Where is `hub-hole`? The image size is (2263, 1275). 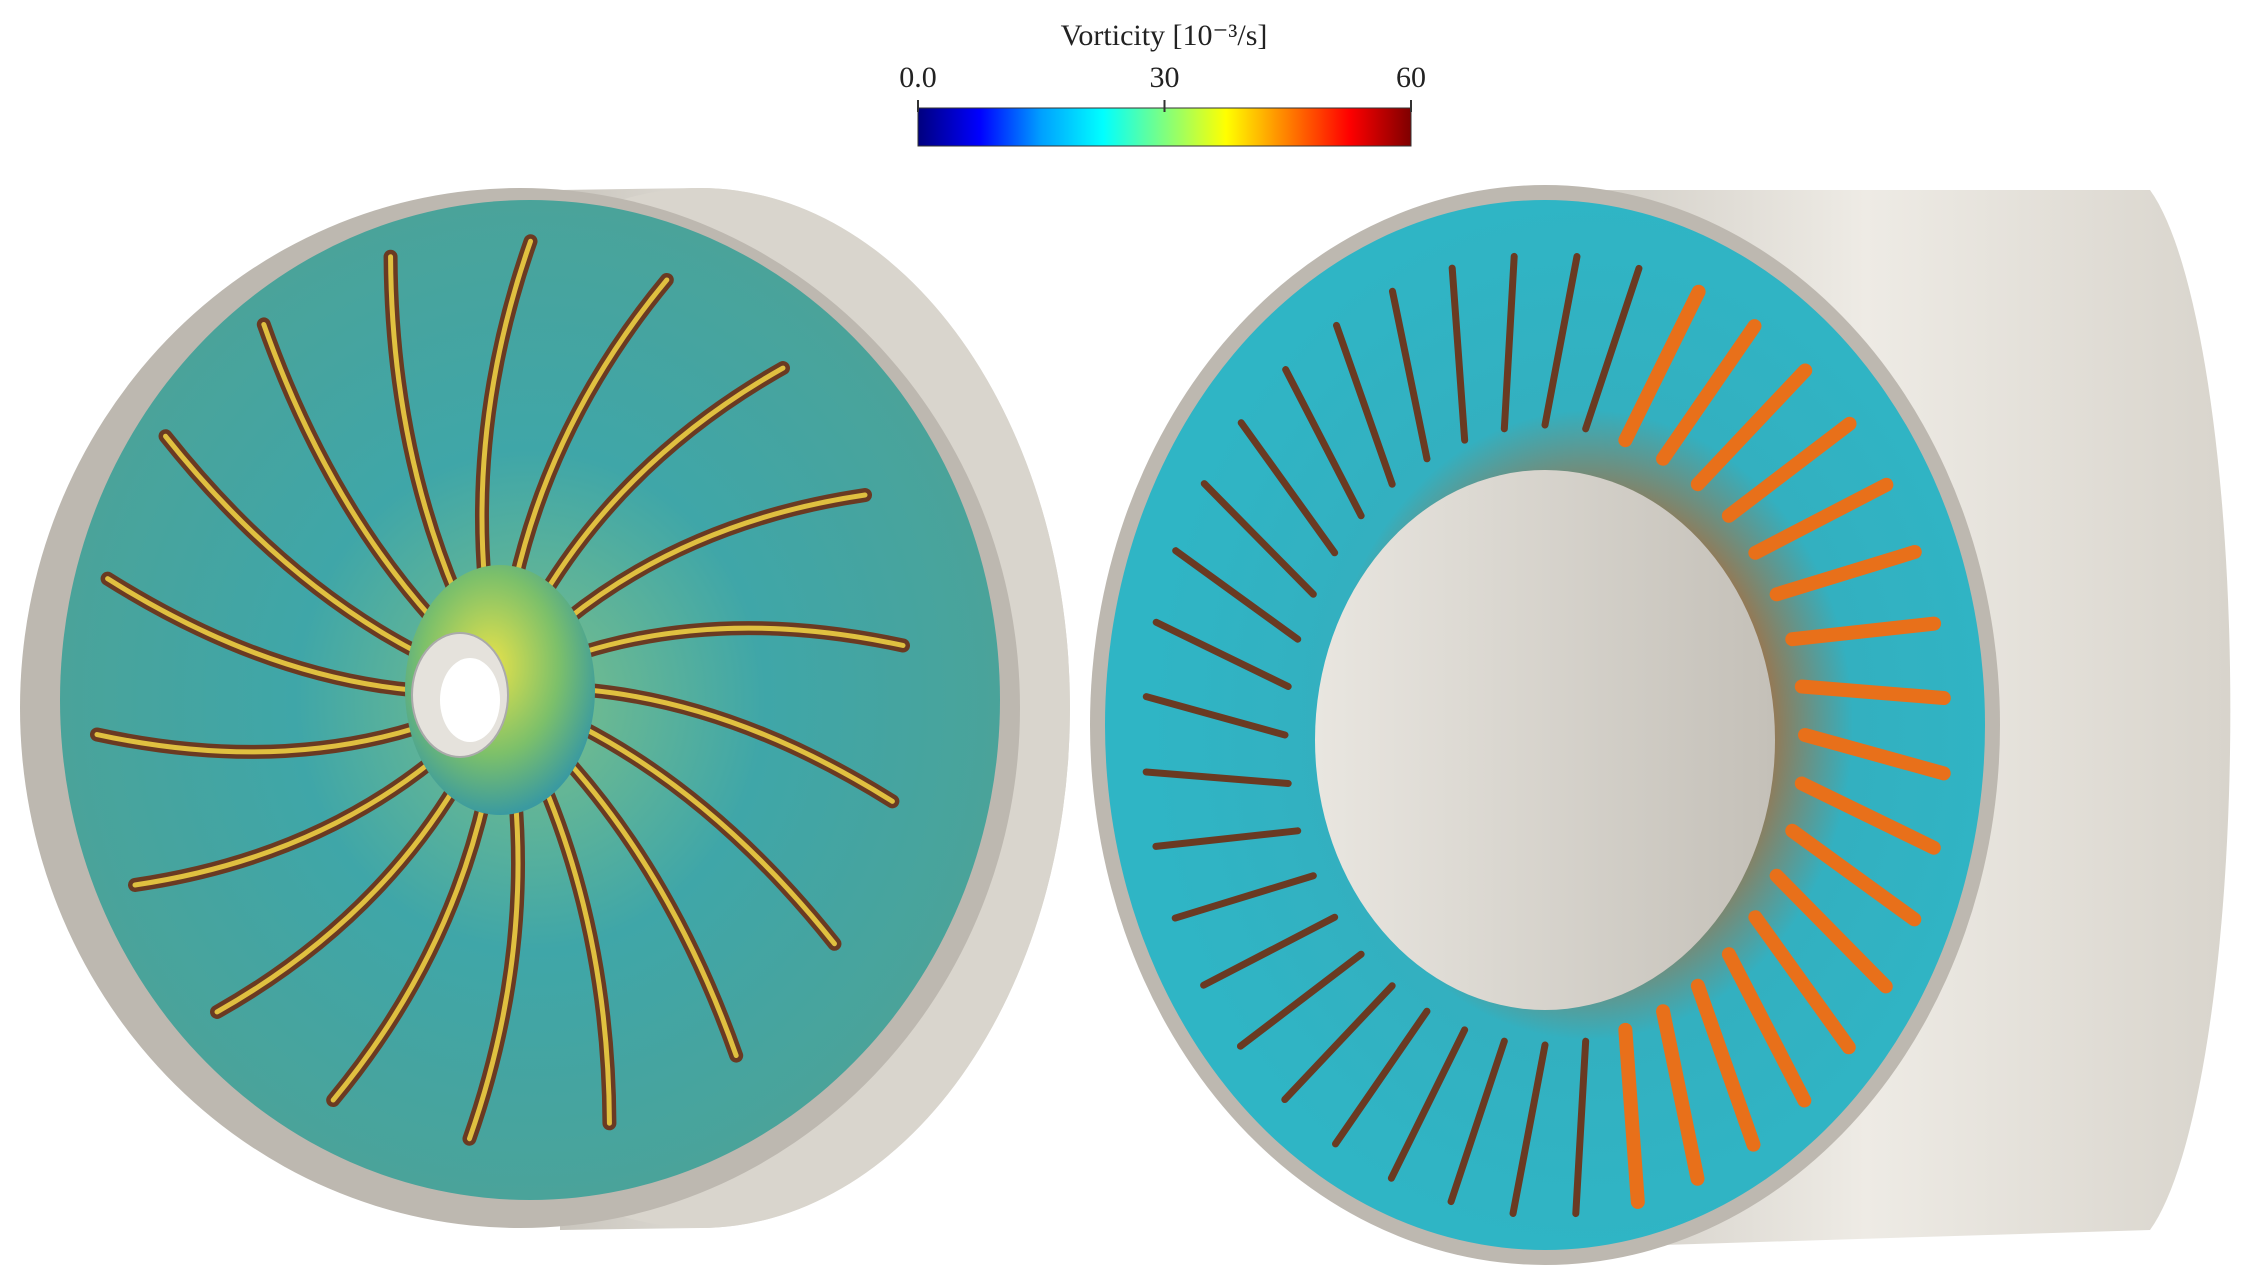 hub-hole is located at coordinates (470, 700).